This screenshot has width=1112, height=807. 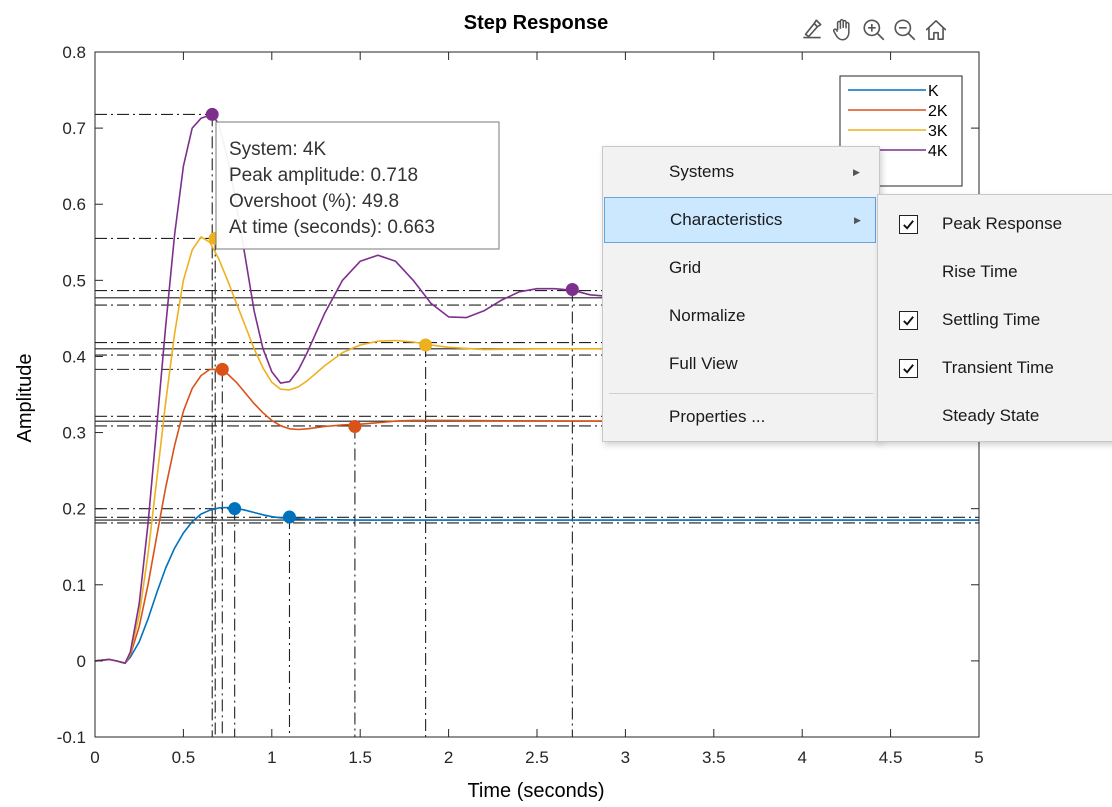 What do you see at coordinates (271, 757) in the screenshot?
I see `x-tick-label: 1` at bounding box center [271, 757].